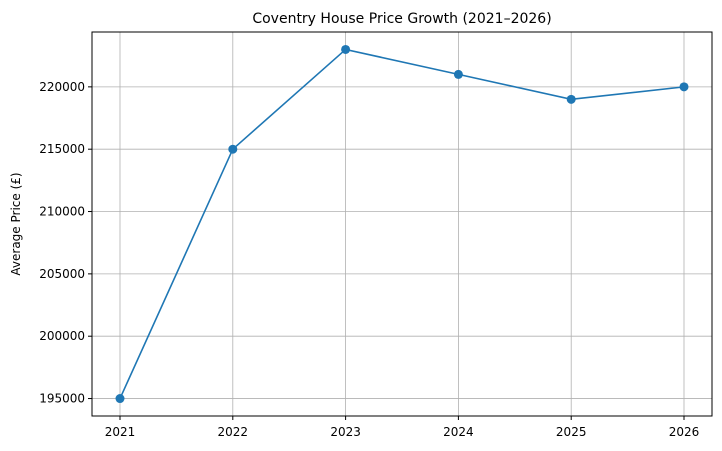 This screenshot has height=451, width=722. I want to click on x-tick-label: 2021, so click(120, 432).